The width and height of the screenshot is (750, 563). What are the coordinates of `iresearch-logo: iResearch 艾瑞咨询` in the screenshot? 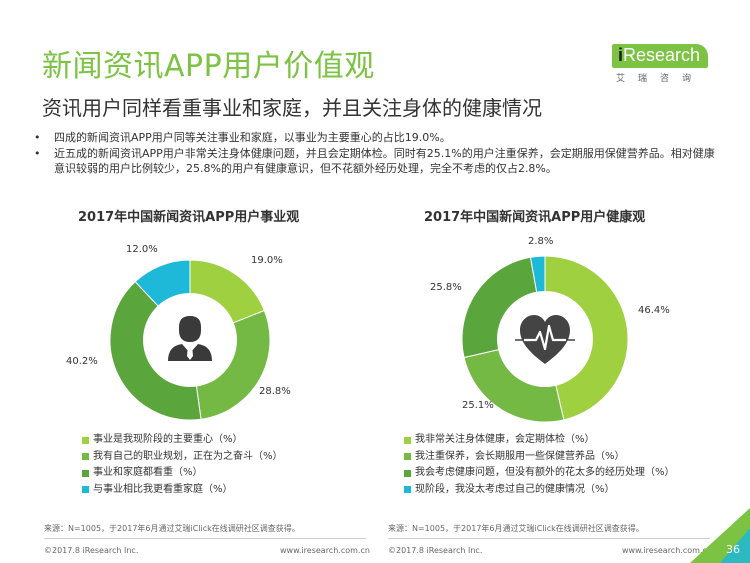 It's located at (661, 64).